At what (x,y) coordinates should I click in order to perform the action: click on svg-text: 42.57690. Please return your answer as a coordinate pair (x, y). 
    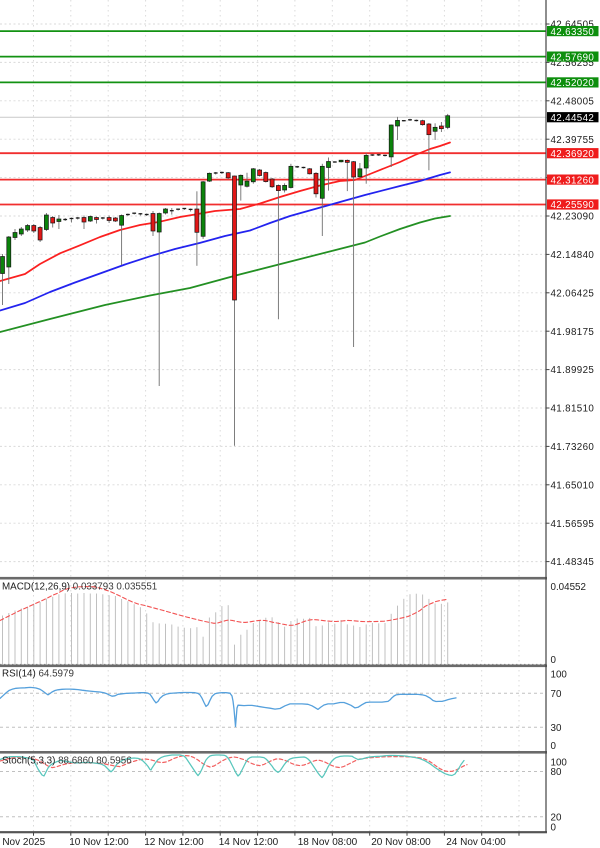
    Looking at the image, I should click on (573, 57).